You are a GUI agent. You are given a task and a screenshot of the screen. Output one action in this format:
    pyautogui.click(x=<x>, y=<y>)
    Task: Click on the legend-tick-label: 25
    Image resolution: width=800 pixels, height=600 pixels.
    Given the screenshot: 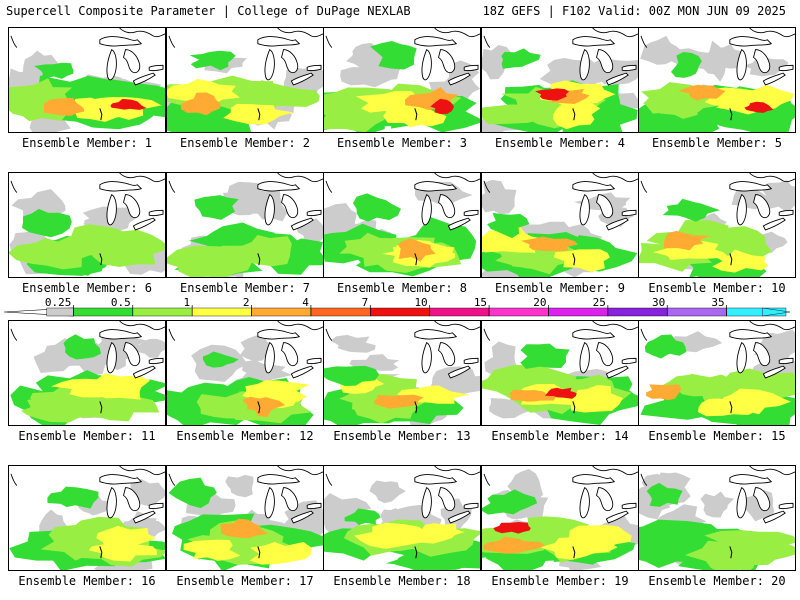 What is the action you would take?
    pyautogui.click(x=599, y=302)
    